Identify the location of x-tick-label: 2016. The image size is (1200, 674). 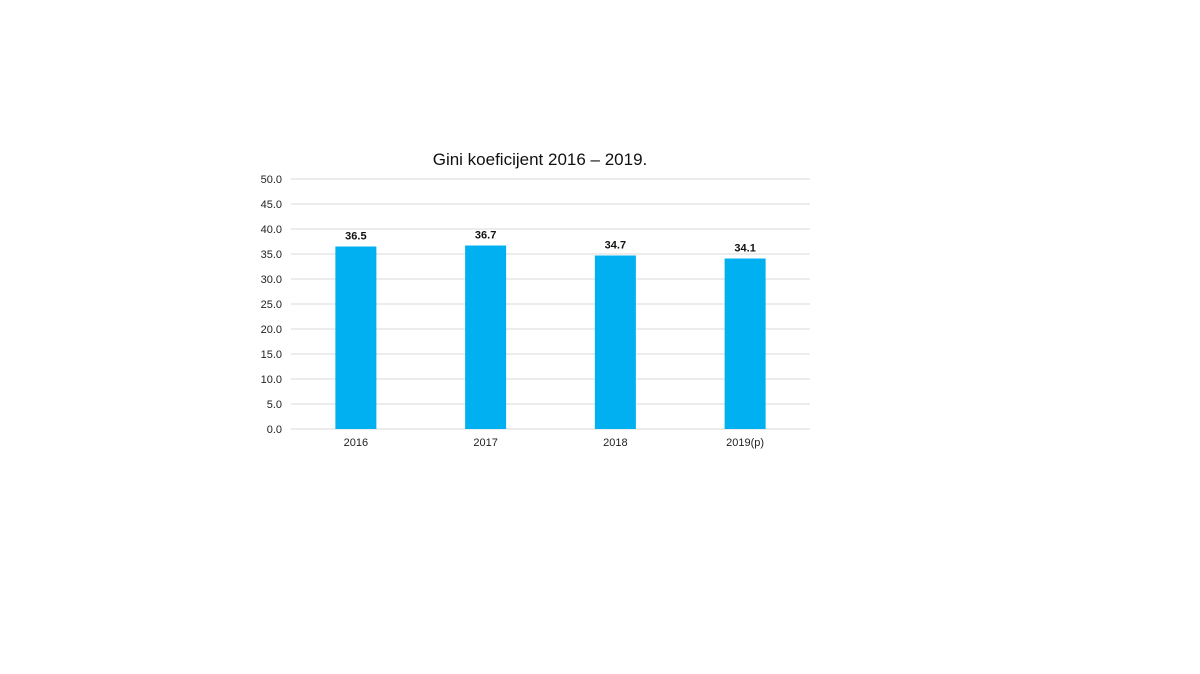
(356, 443).